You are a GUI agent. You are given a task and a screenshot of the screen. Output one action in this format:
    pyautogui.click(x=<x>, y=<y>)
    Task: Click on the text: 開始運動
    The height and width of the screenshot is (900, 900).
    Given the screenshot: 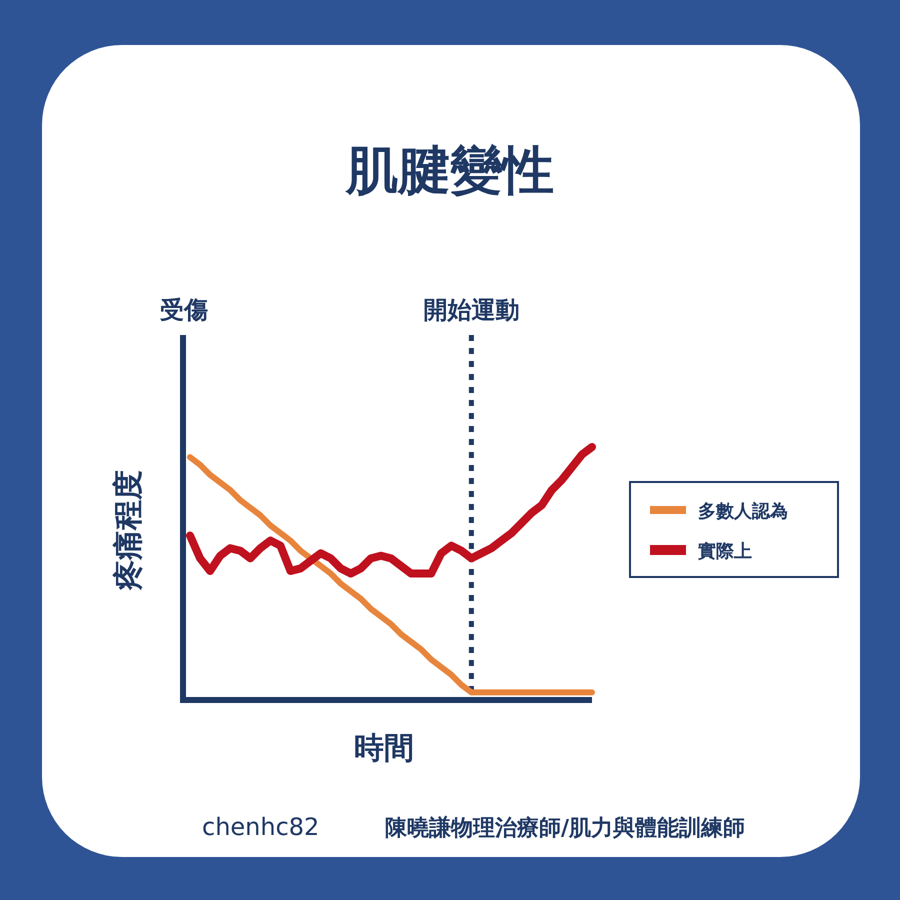 What is the action you would take?
    pyautogui.click(x=471, y=310)
    